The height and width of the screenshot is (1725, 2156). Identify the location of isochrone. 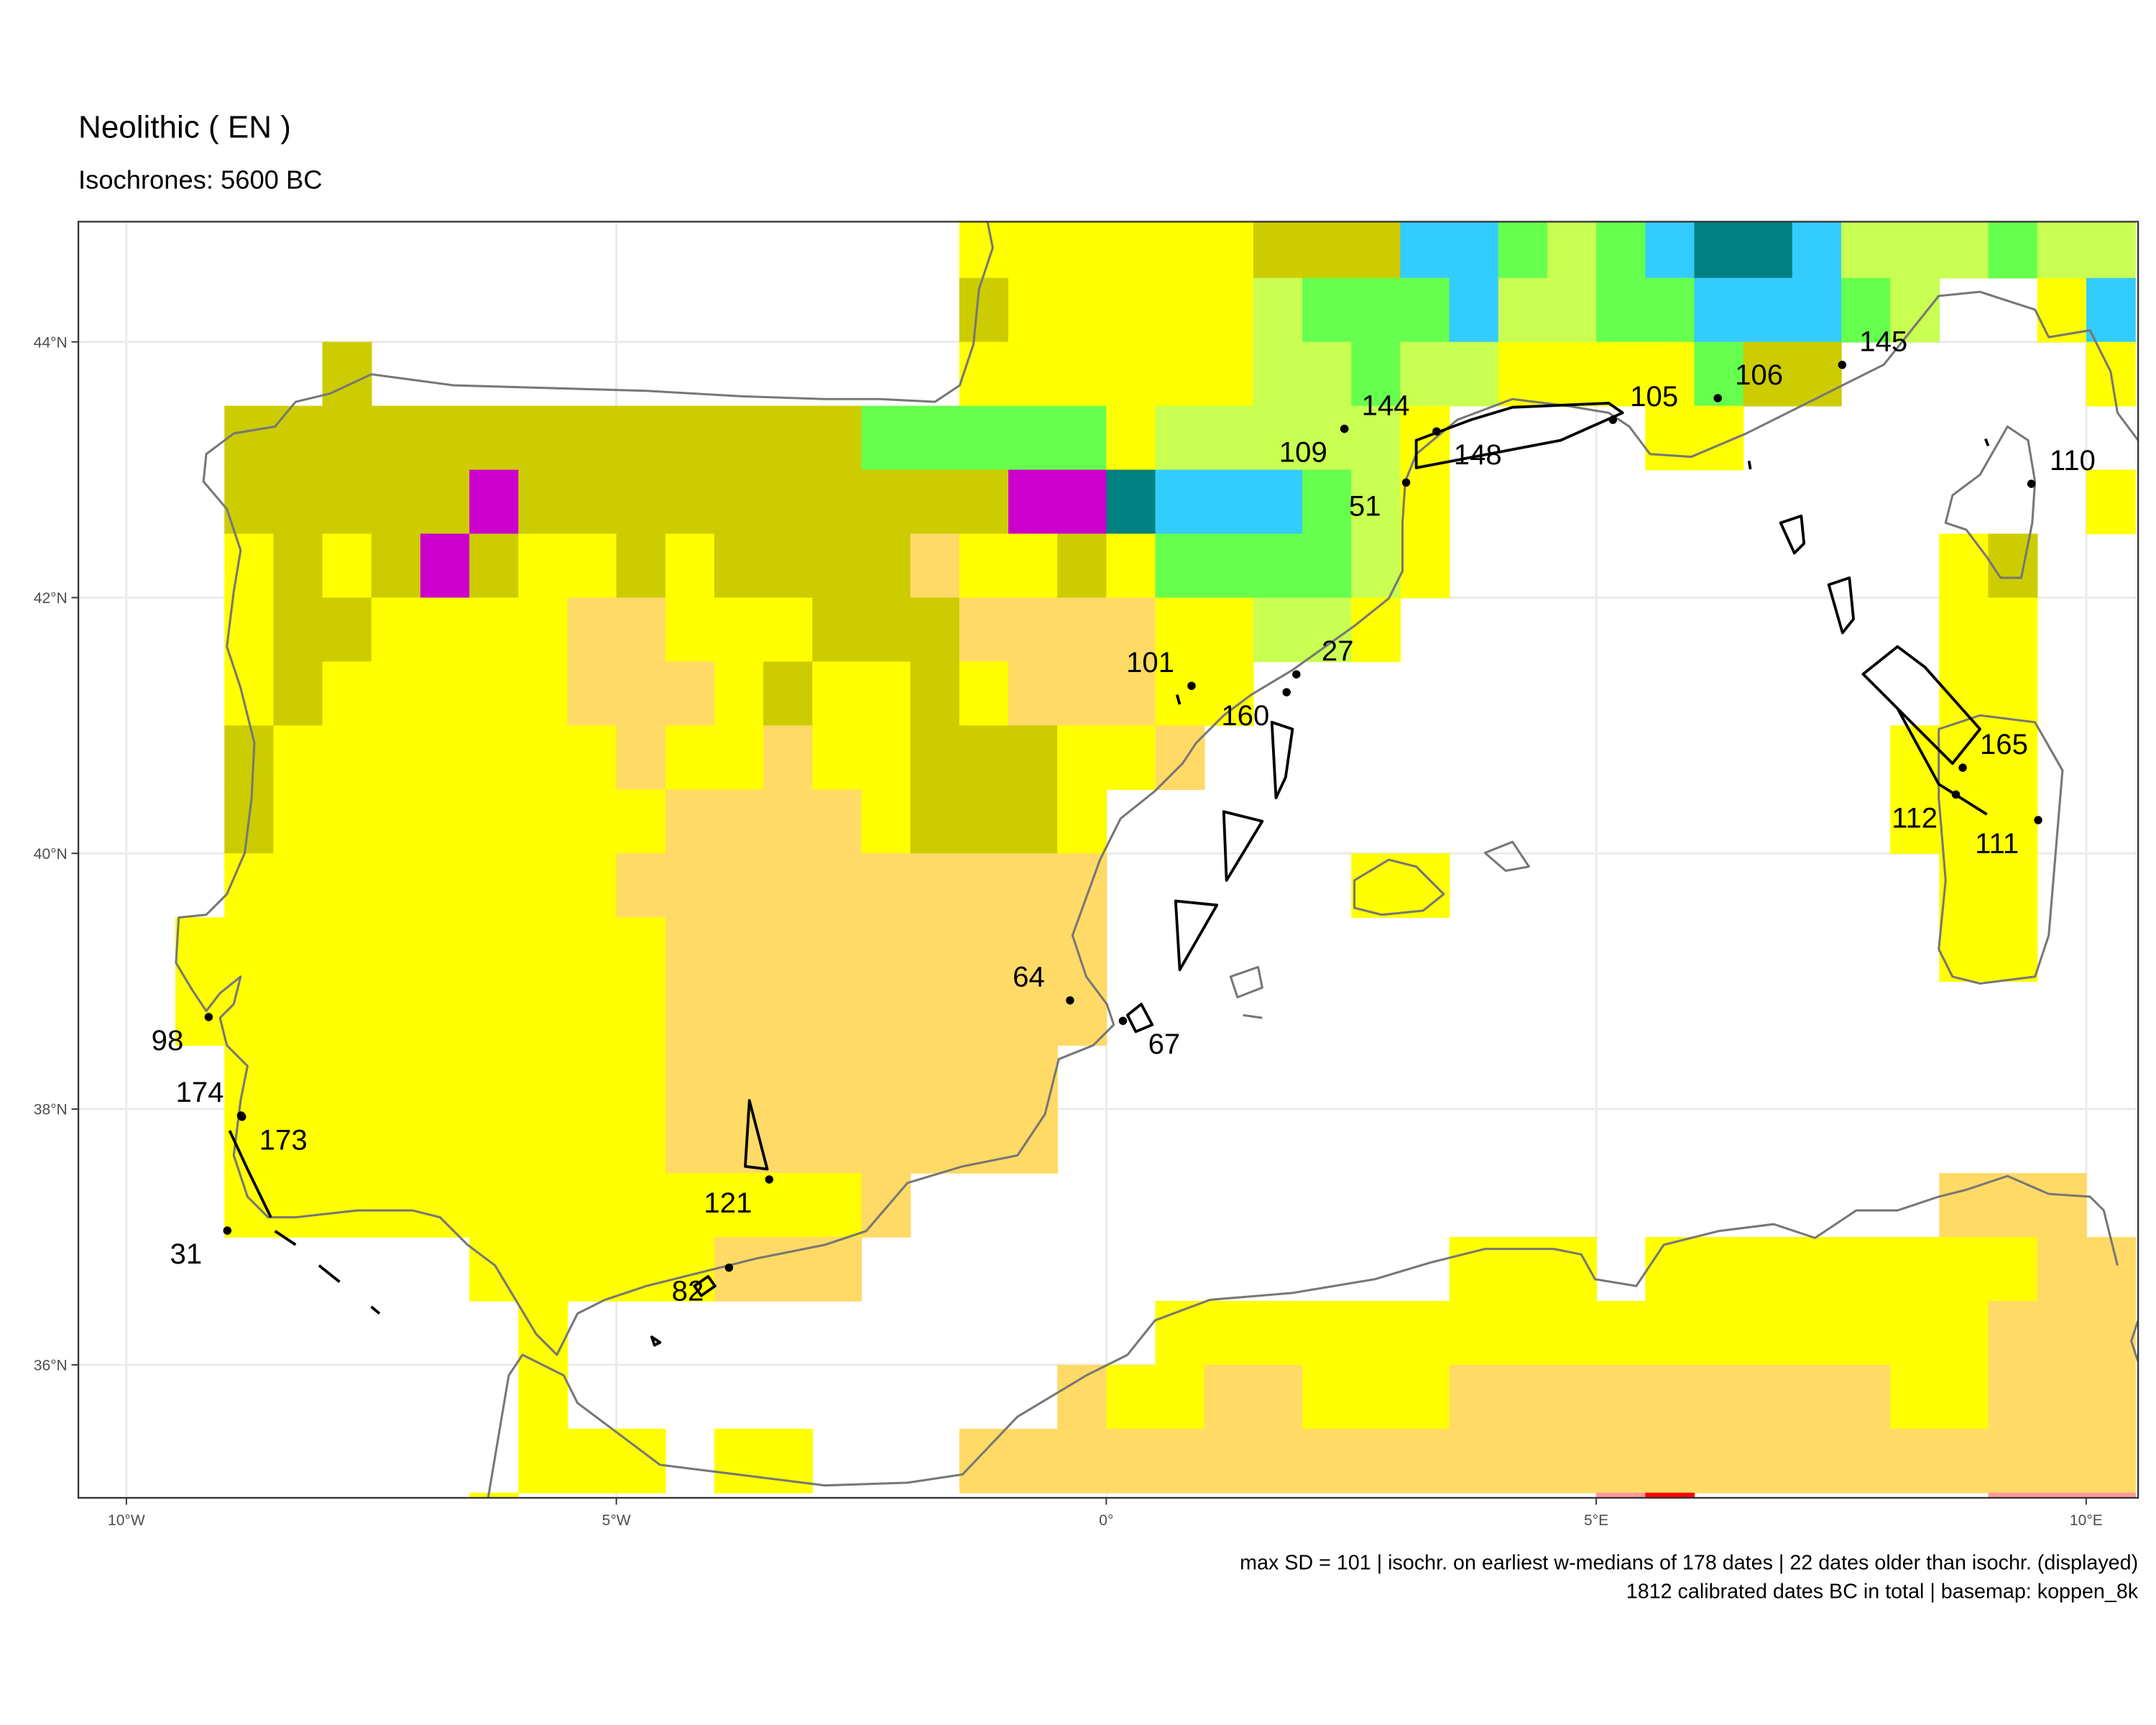
(1196, 935).